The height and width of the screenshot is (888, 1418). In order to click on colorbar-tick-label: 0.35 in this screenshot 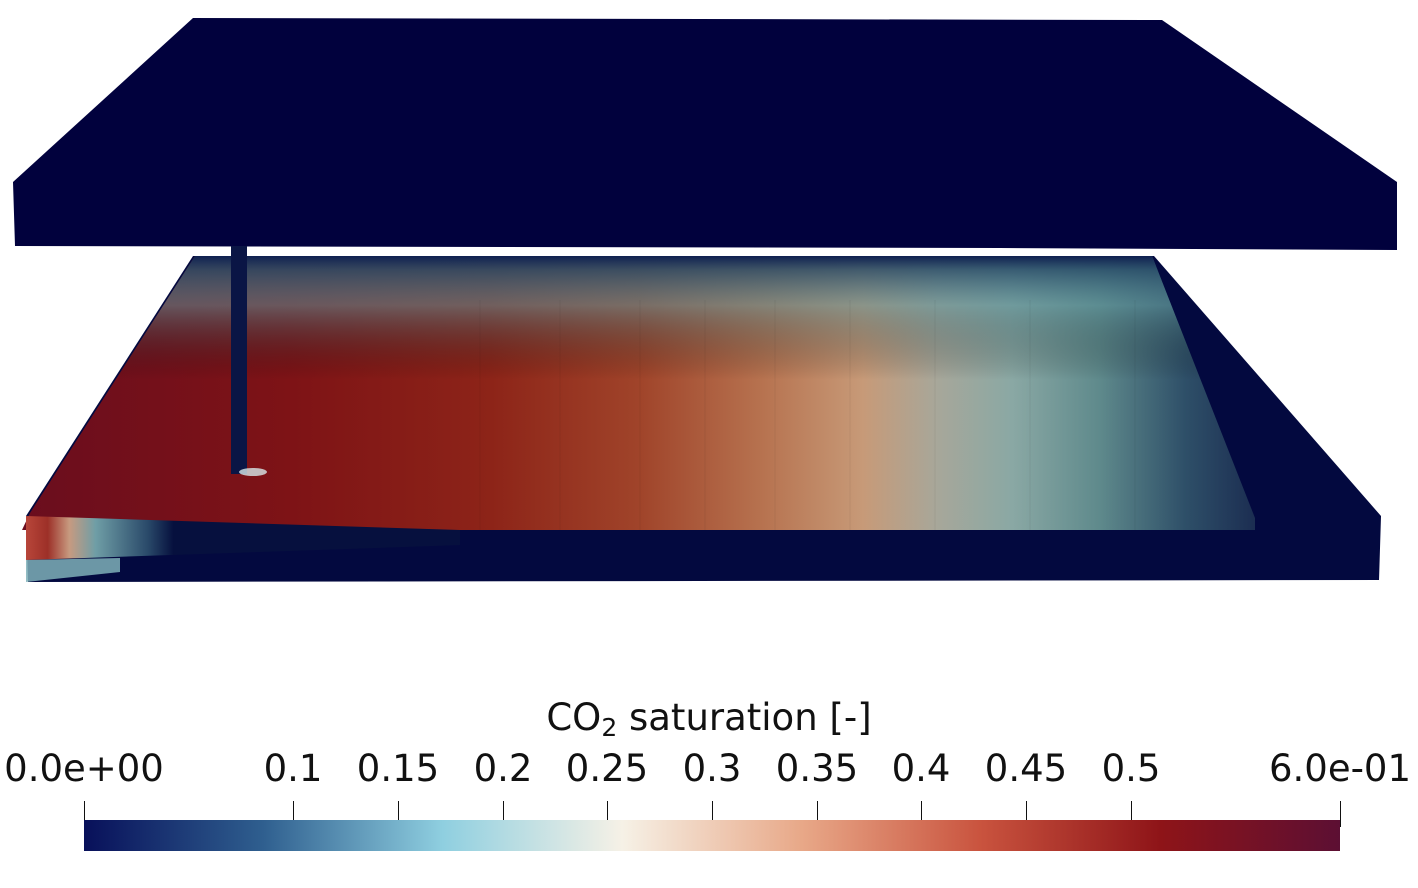, I will do `click(817, 768)`.